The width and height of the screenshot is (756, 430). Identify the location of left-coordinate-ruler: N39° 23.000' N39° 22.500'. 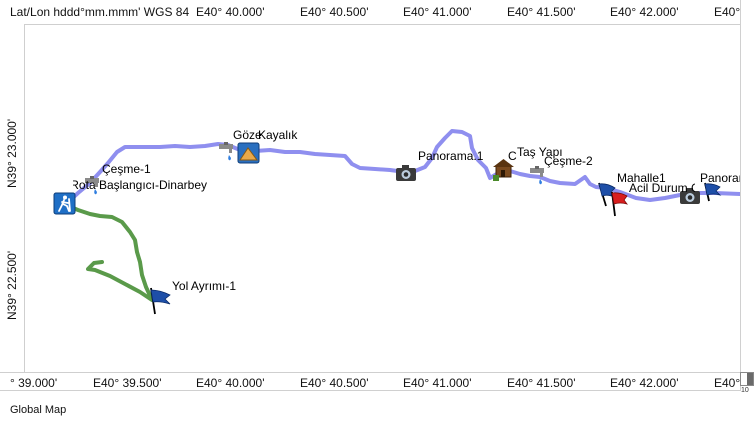
(12, 198).